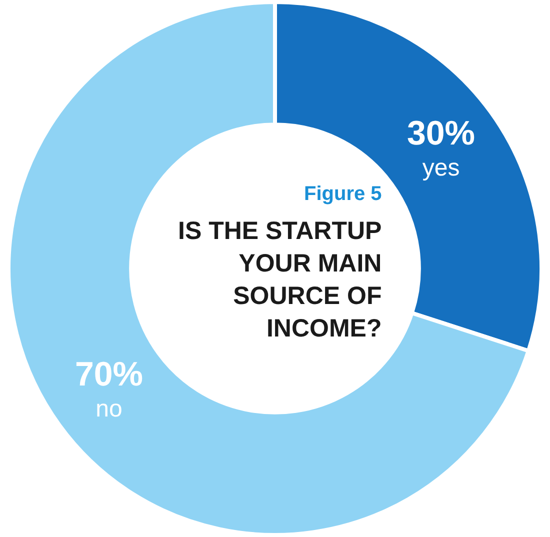  Describe the element at coordinates (109, 409) in the screenshot. I see `slice-label: no` at that location.